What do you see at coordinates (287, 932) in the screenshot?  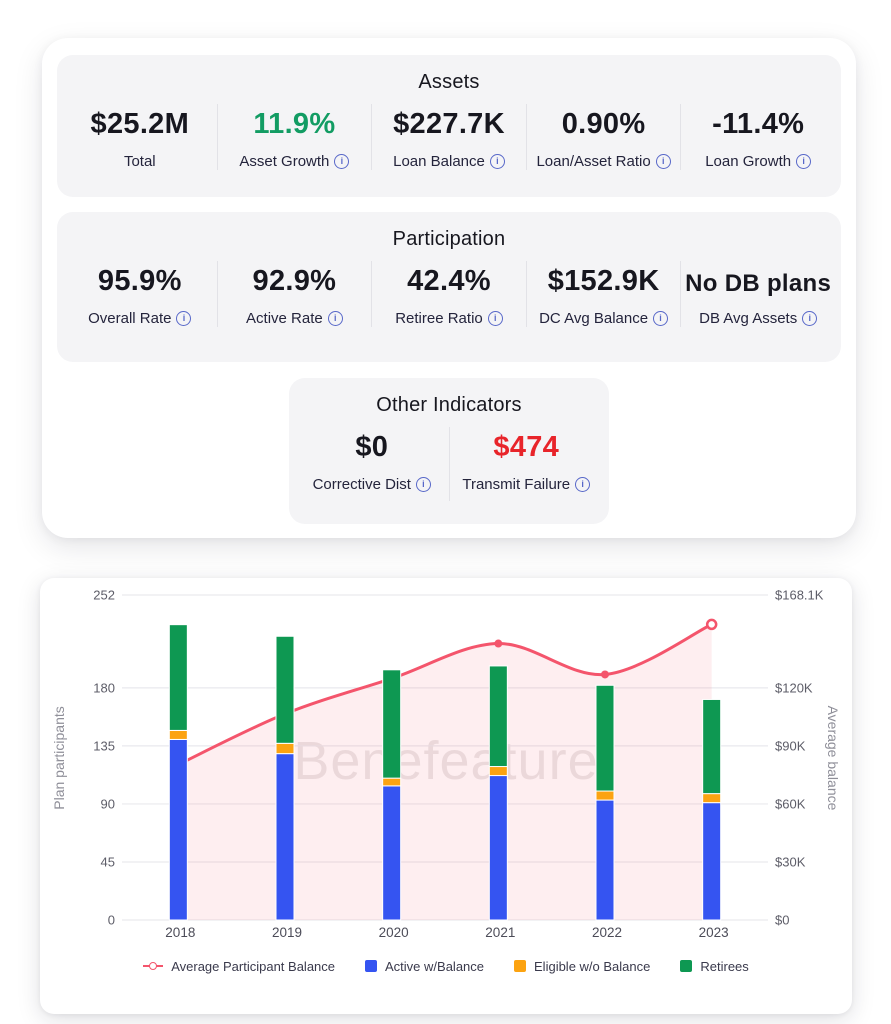 I see `x-axis-label: 2019` at bounding box center [287, 932].